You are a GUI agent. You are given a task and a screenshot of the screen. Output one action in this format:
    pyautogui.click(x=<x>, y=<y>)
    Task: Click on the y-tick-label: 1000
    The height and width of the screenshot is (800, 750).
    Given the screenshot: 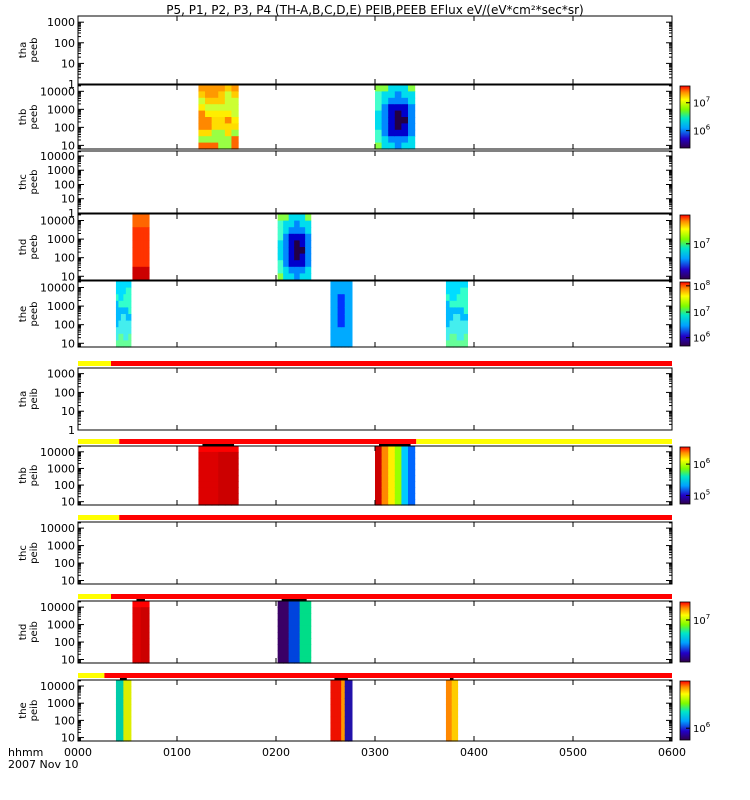 What is the action you would take?
    pyautogui.click(x=61, y=306)
    